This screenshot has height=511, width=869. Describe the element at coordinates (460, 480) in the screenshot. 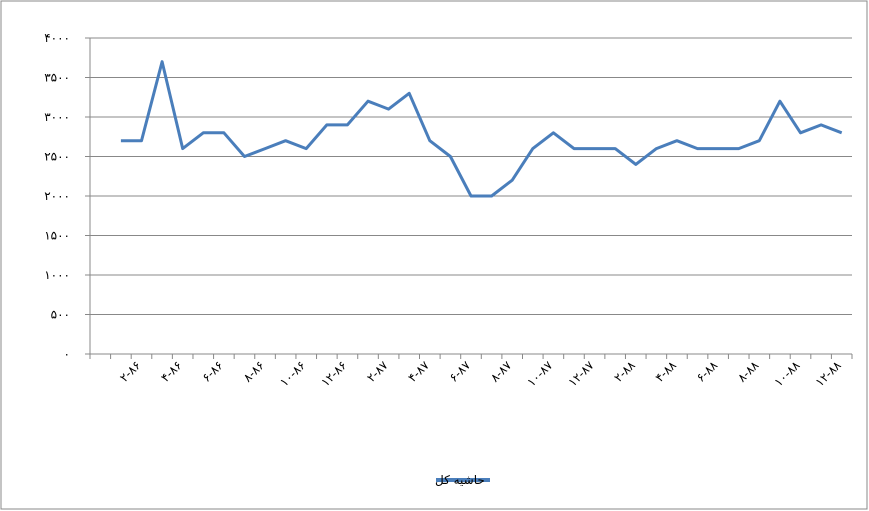

I see `legend-label: حاشیه کل` at that location.